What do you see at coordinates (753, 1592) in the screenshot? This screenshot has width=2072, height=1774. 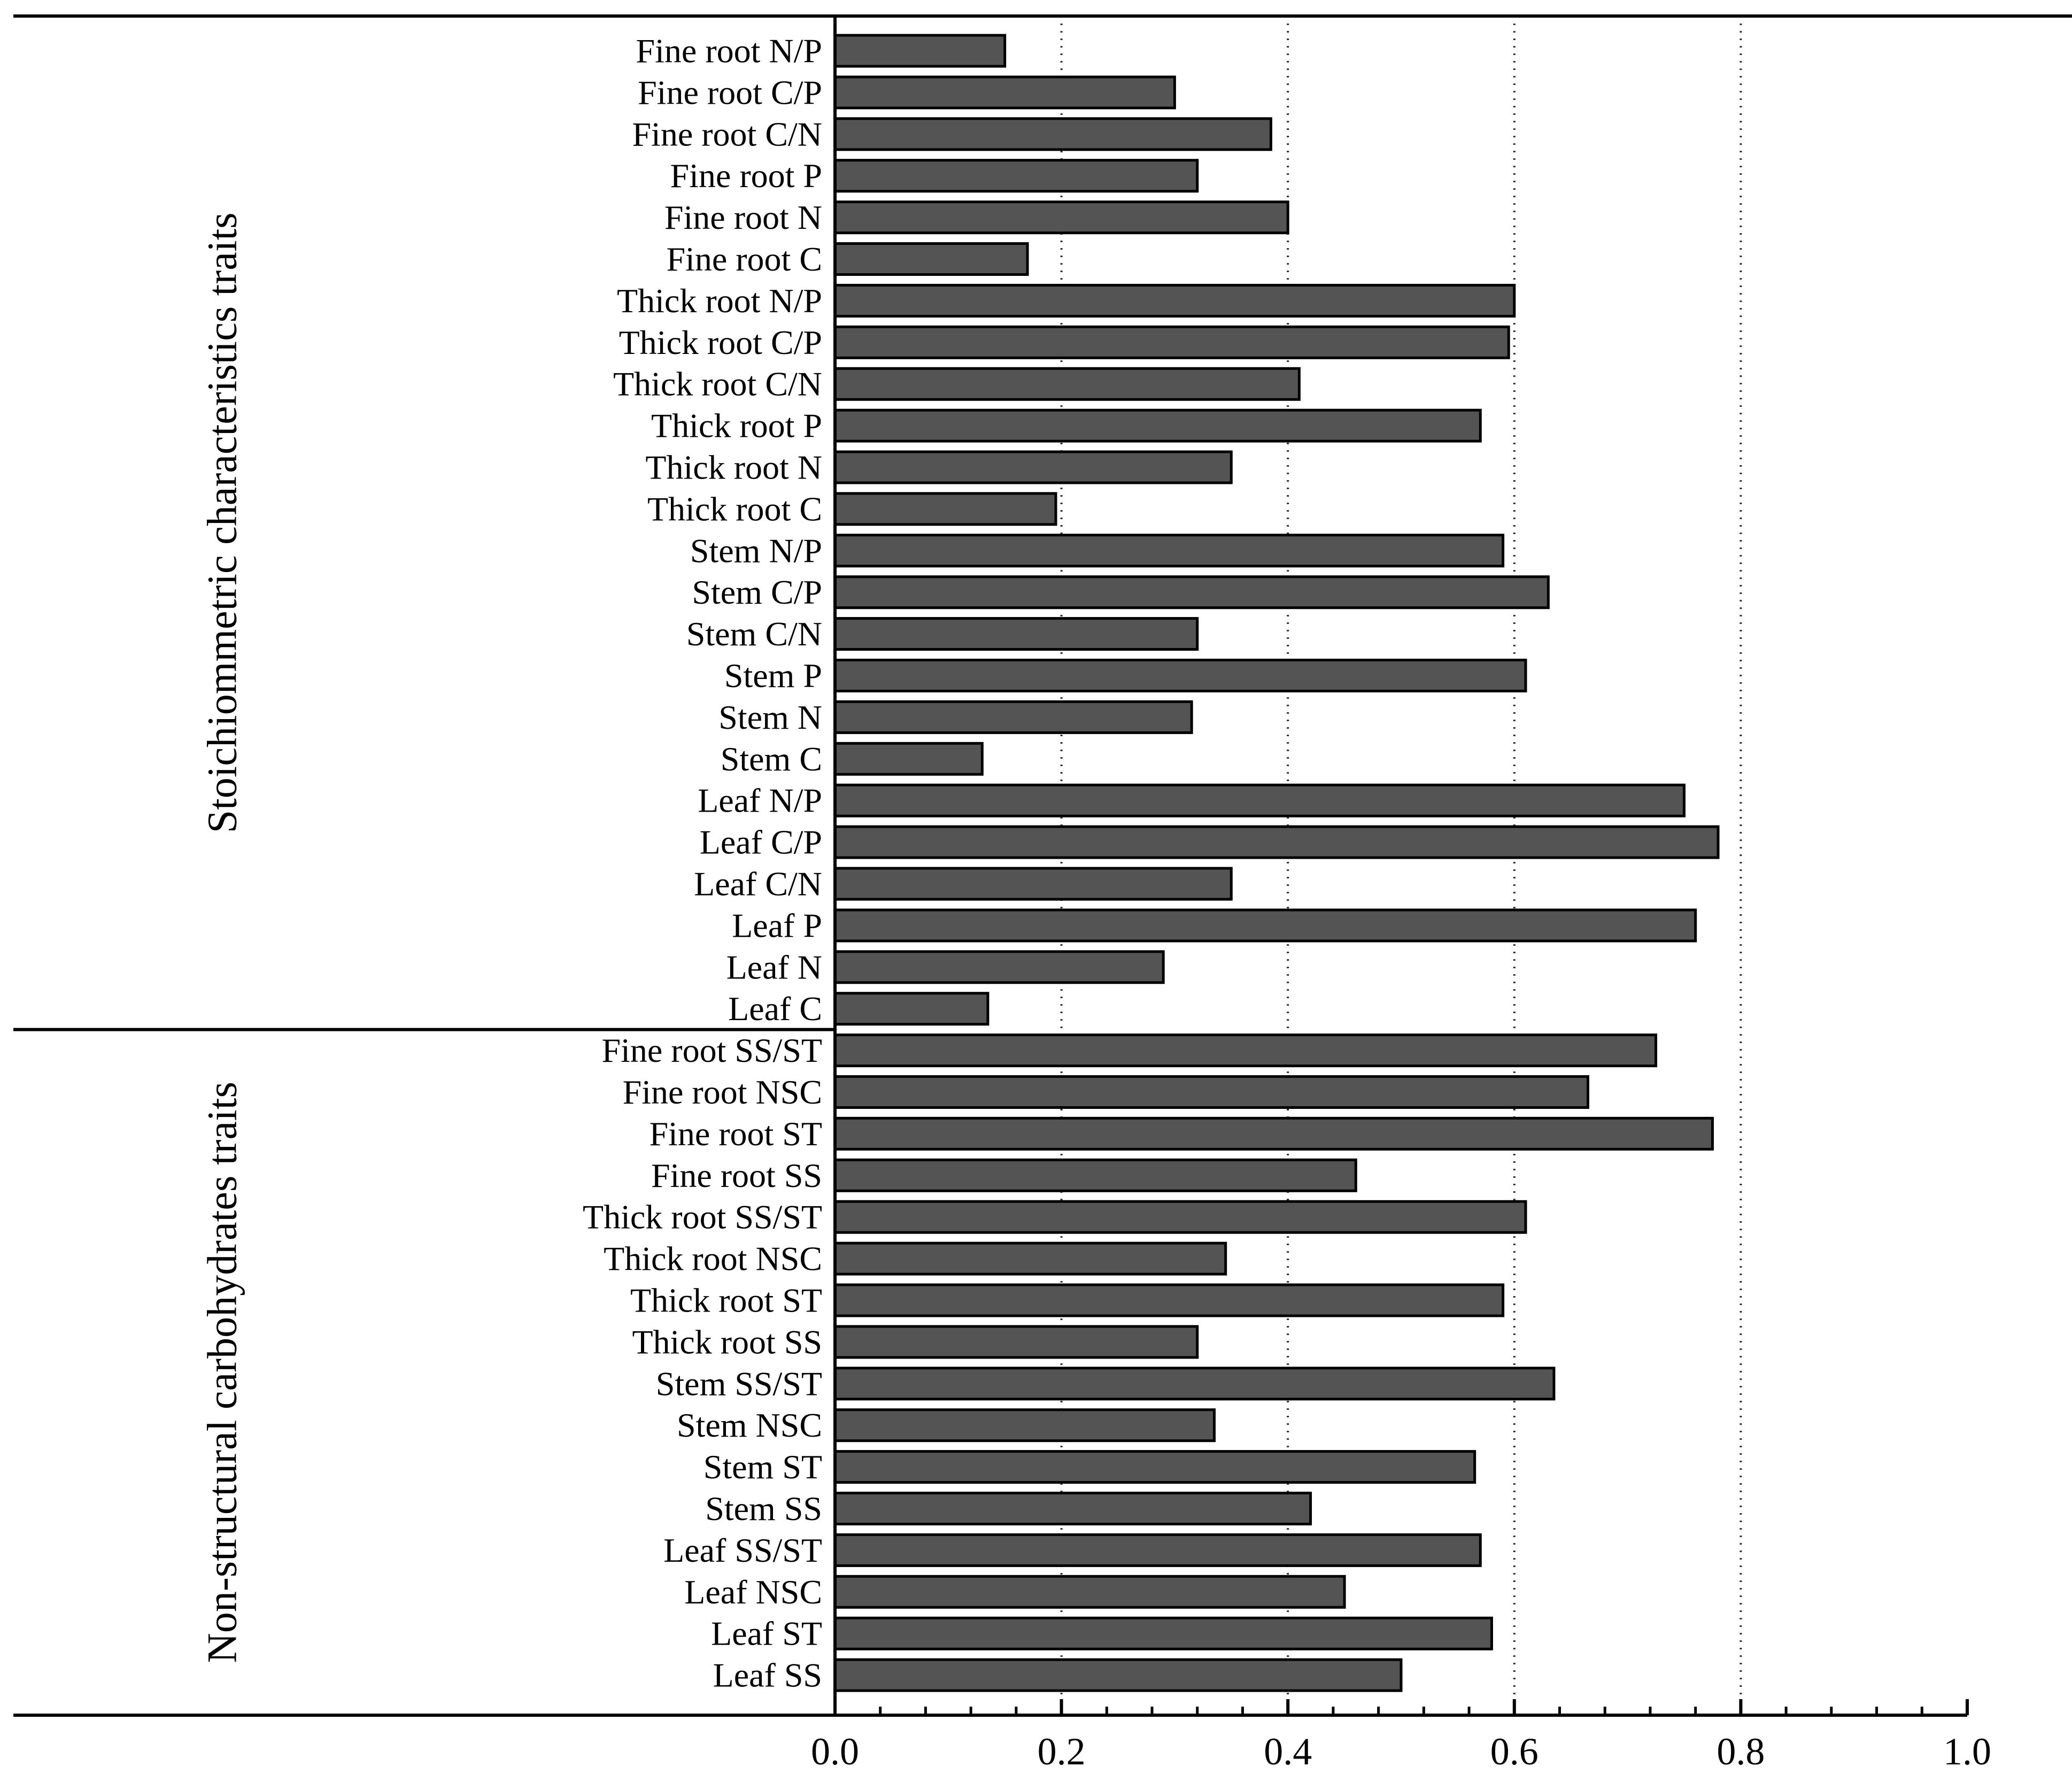 I see `category-label-leaf-nsc: Leaf NSC` at bounding box center [753, 1592].